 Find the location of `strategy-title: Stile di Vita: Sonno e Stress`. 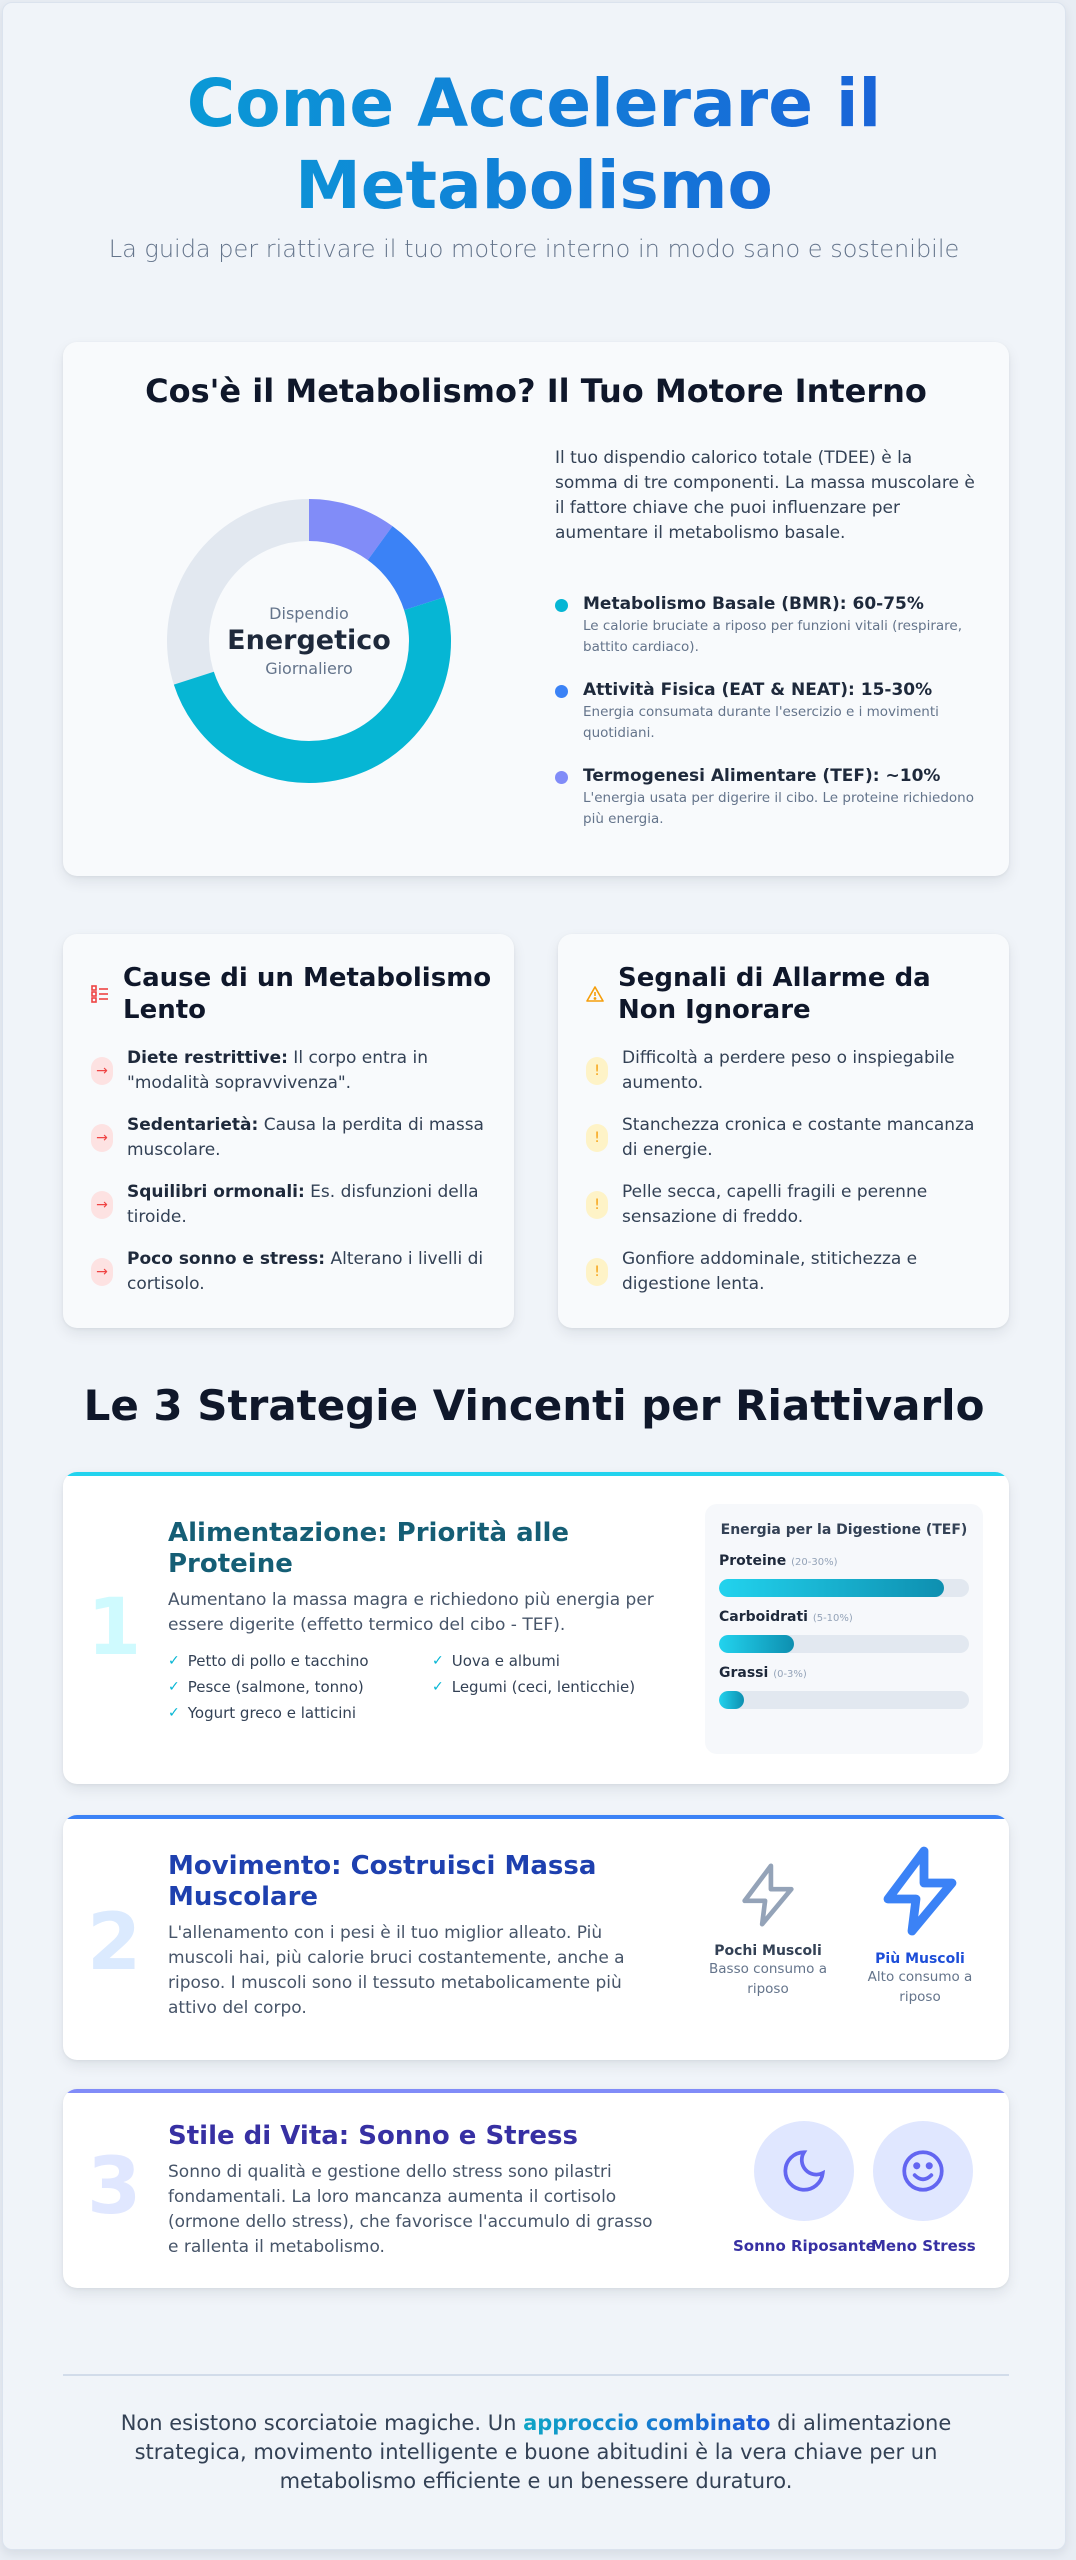

strategy-title: Stile di Vita: Sonno e Stress is located at coordinates (373, 2136).